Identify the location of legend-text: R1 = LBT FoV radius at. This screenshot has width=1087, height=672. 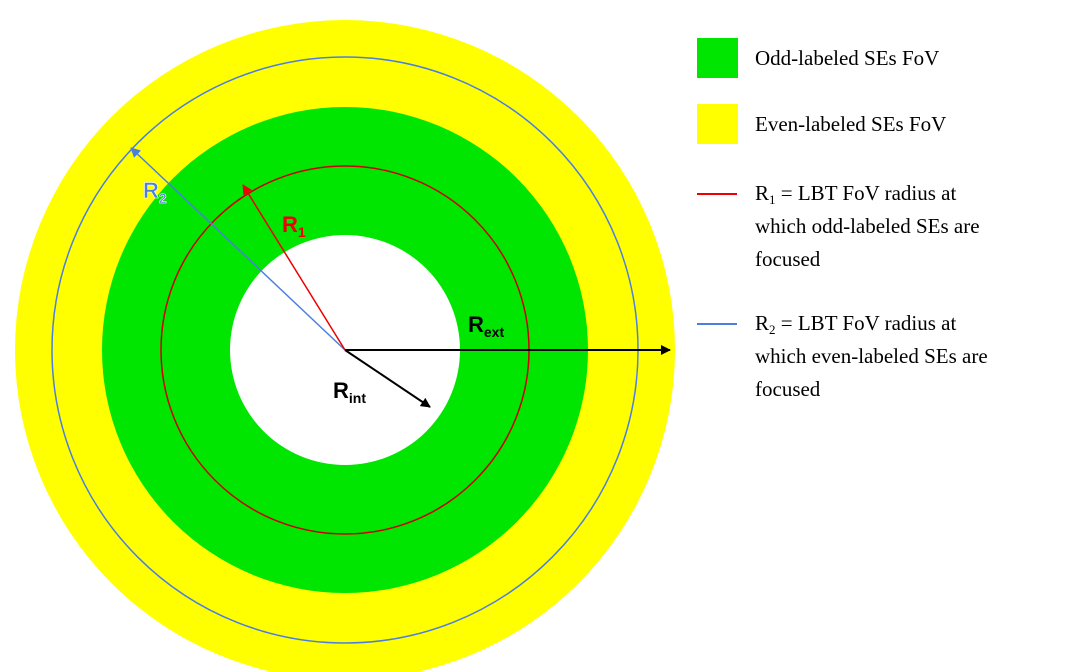
(855, 194).